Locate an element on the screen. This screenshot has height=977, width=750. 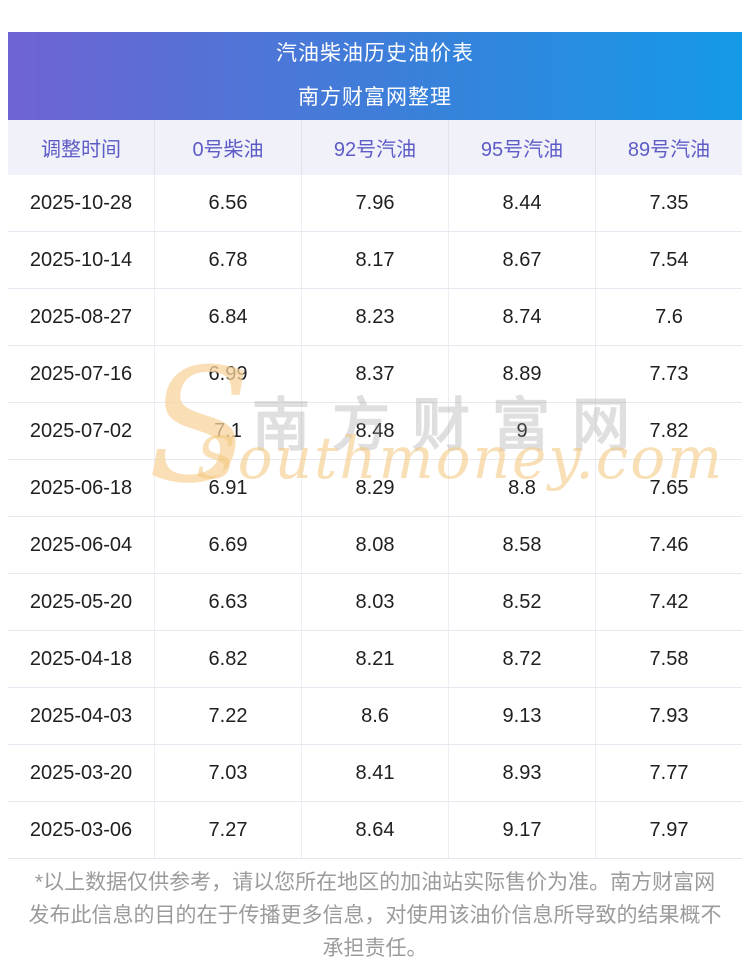
price-cell: 8.29 is located at coordinates (374, 488).